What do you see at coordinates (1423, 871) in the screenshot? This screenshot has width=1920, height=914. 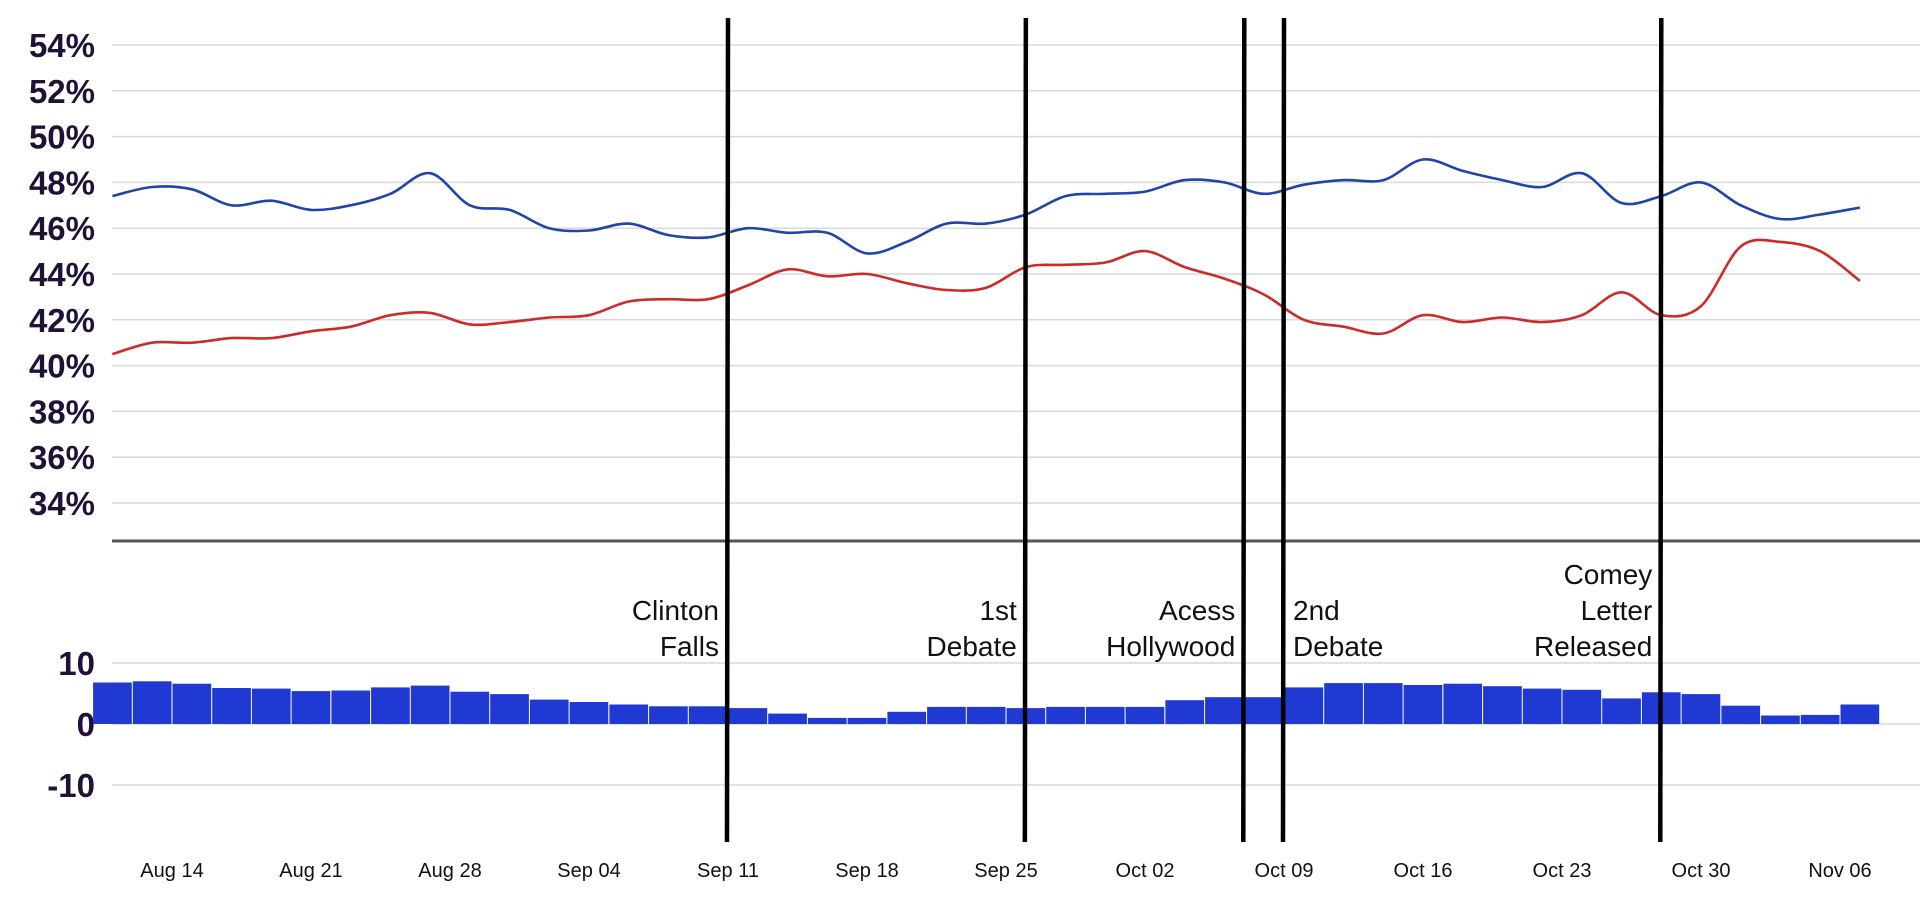 I see `x-tick-label: Oct 16` at bounding box center [1423, 871].